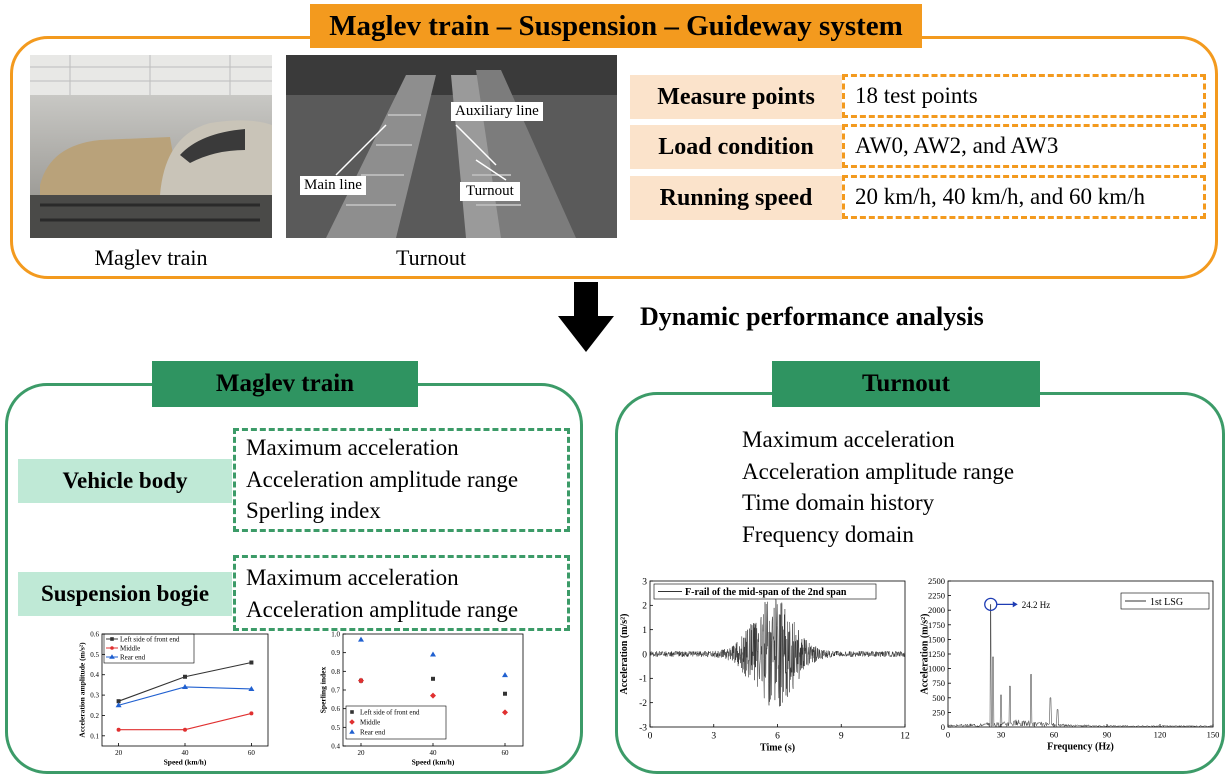 The height and width of the screenshot is (779, 1230). What do you see at coordinates (185, 681) in the screenshot?
I see `series-line` at bounding box center [185, 681].